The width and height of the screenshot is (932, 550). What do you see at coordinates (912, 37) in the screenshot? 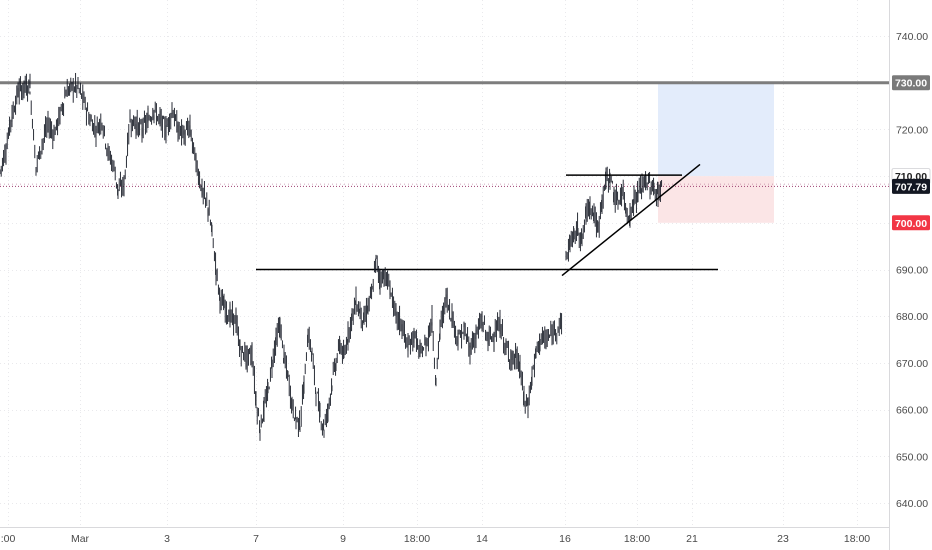
I see `y-tick-label: 740.00` at bounding box center [912, 37].